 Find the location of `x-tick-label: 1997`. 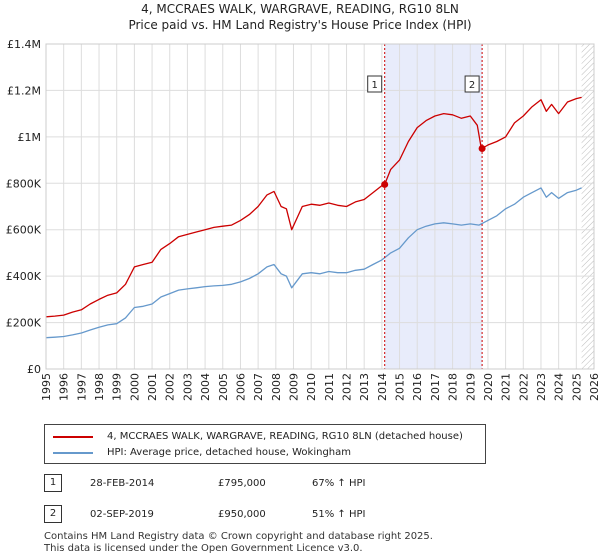

x-tick-label: 1997 is located at coordinates (81, 387).